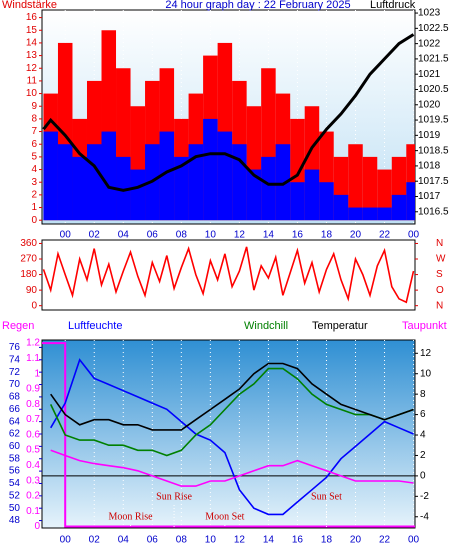  What do you see at coordinates (32, 81) in the screenshot?
I see `y-tick-label: 11` at bounding box center [32, 81].